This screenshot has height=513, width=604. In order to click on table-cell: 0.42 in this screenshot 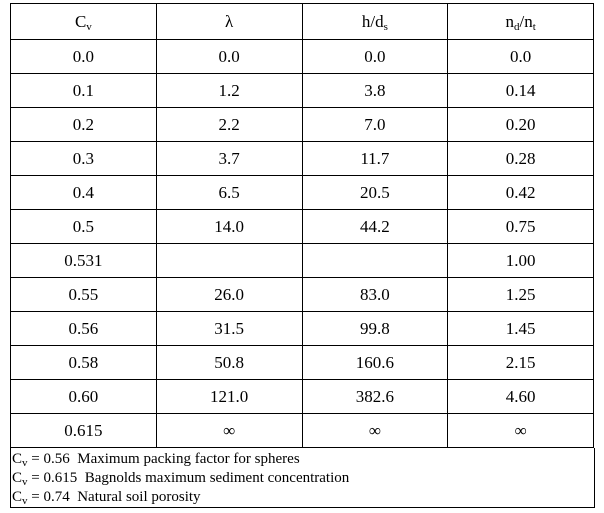, I will do `click(520, 192)`.